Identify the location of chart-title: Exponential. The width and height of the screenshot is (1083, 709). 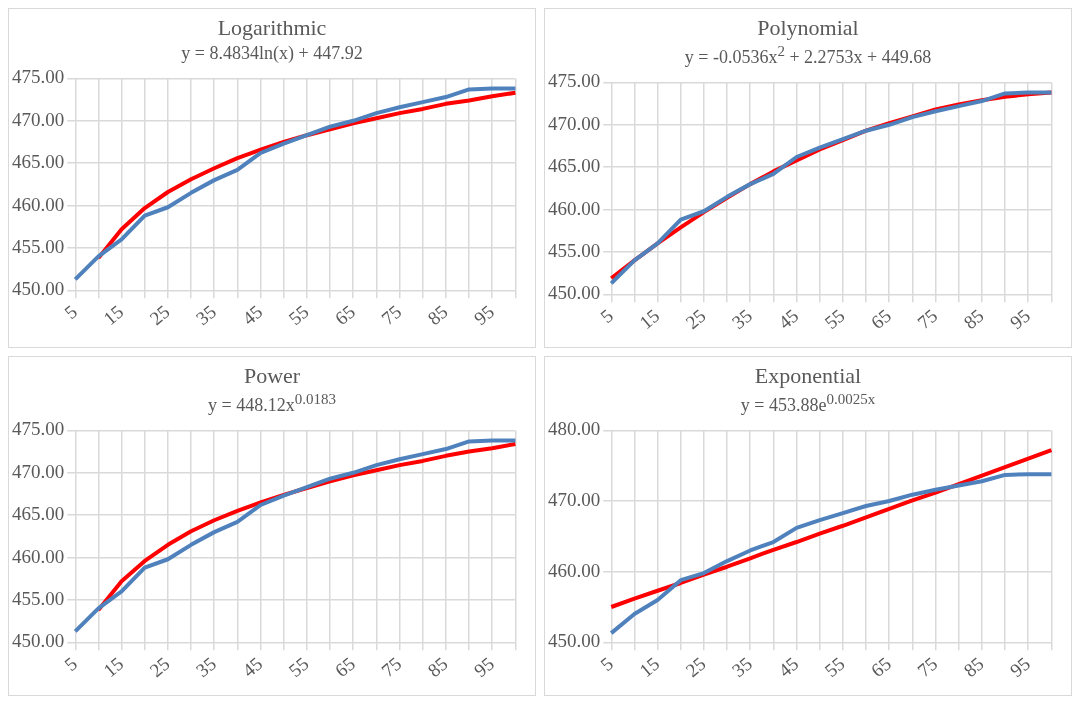
(808, 376).